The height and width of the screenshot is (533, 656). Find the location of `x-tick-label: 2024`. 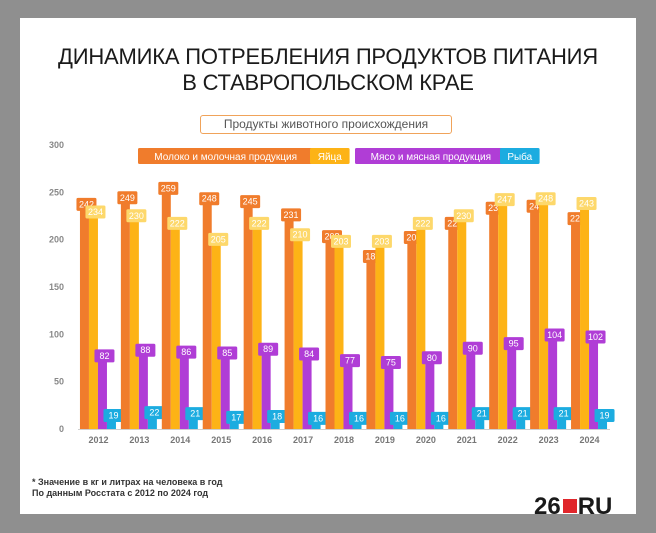

x-tick-label: 2024 is located at coordinates (590, 440).